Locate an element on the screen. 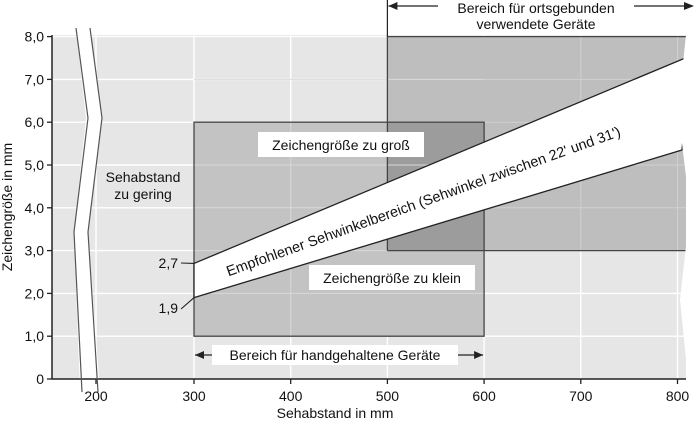  stationary-range-label-line2: verwendete Geräte is located at coordinates (535, 24).